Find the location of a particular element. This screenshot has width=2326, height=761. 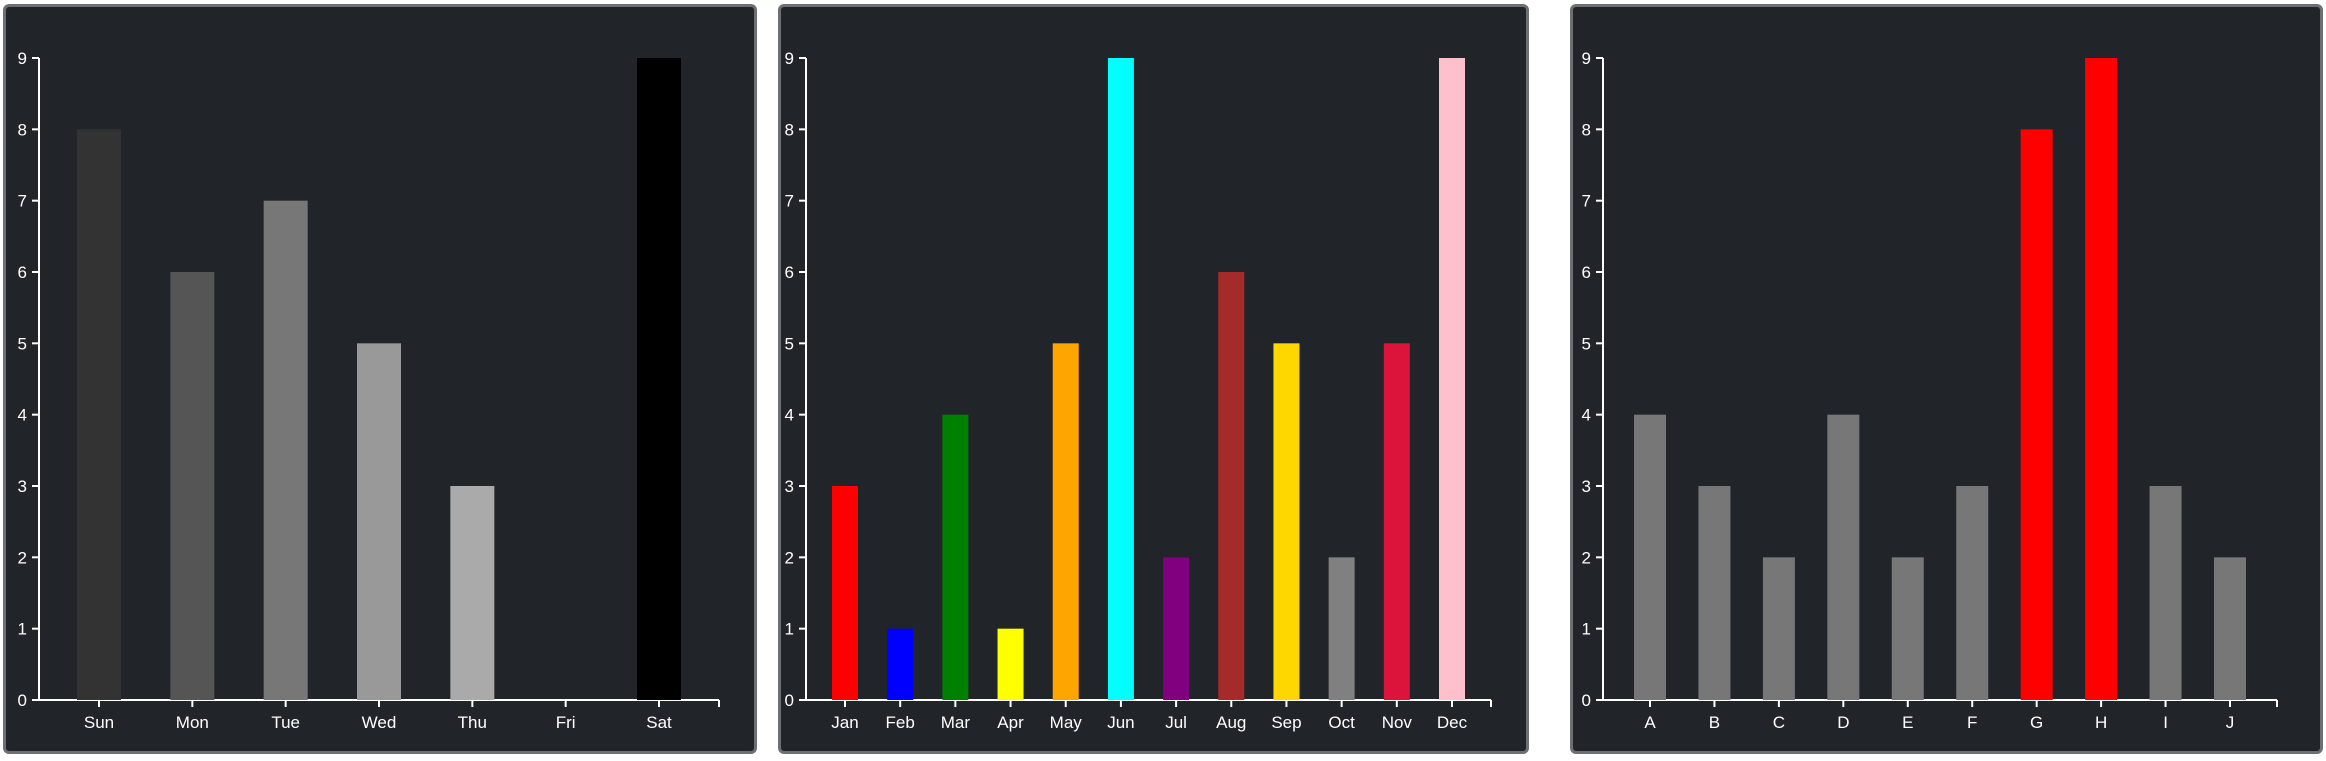

x-tick-label: Tue is located at coordinates (285, 722).